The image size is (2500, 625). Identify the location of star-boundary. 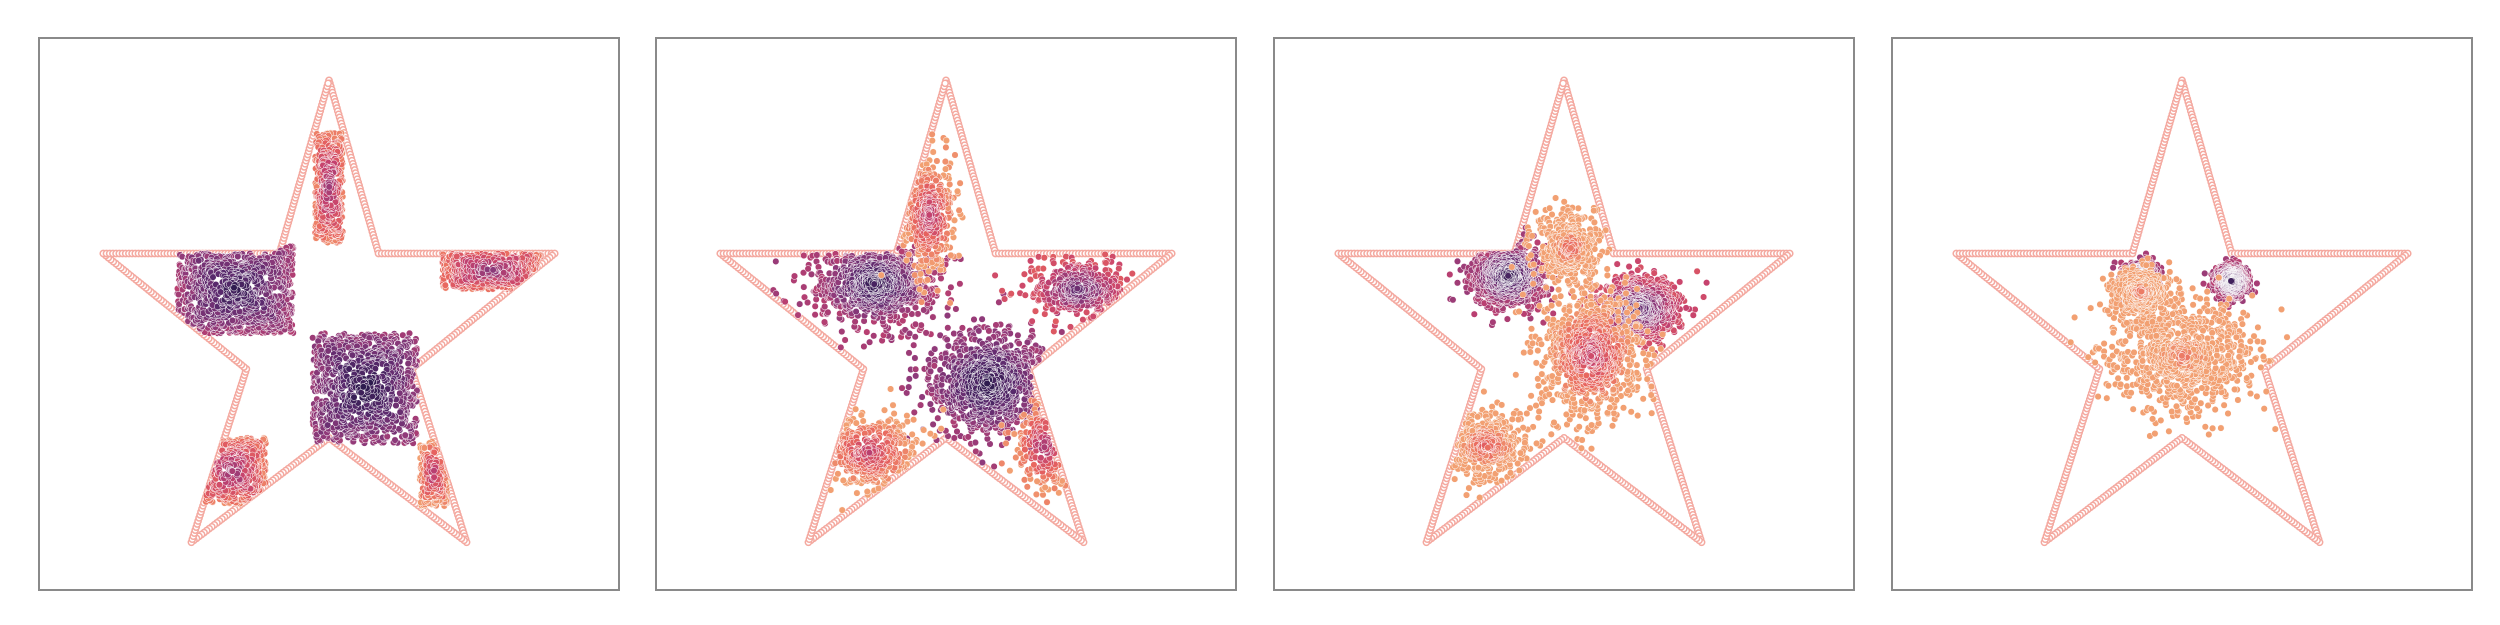
(946, 311).